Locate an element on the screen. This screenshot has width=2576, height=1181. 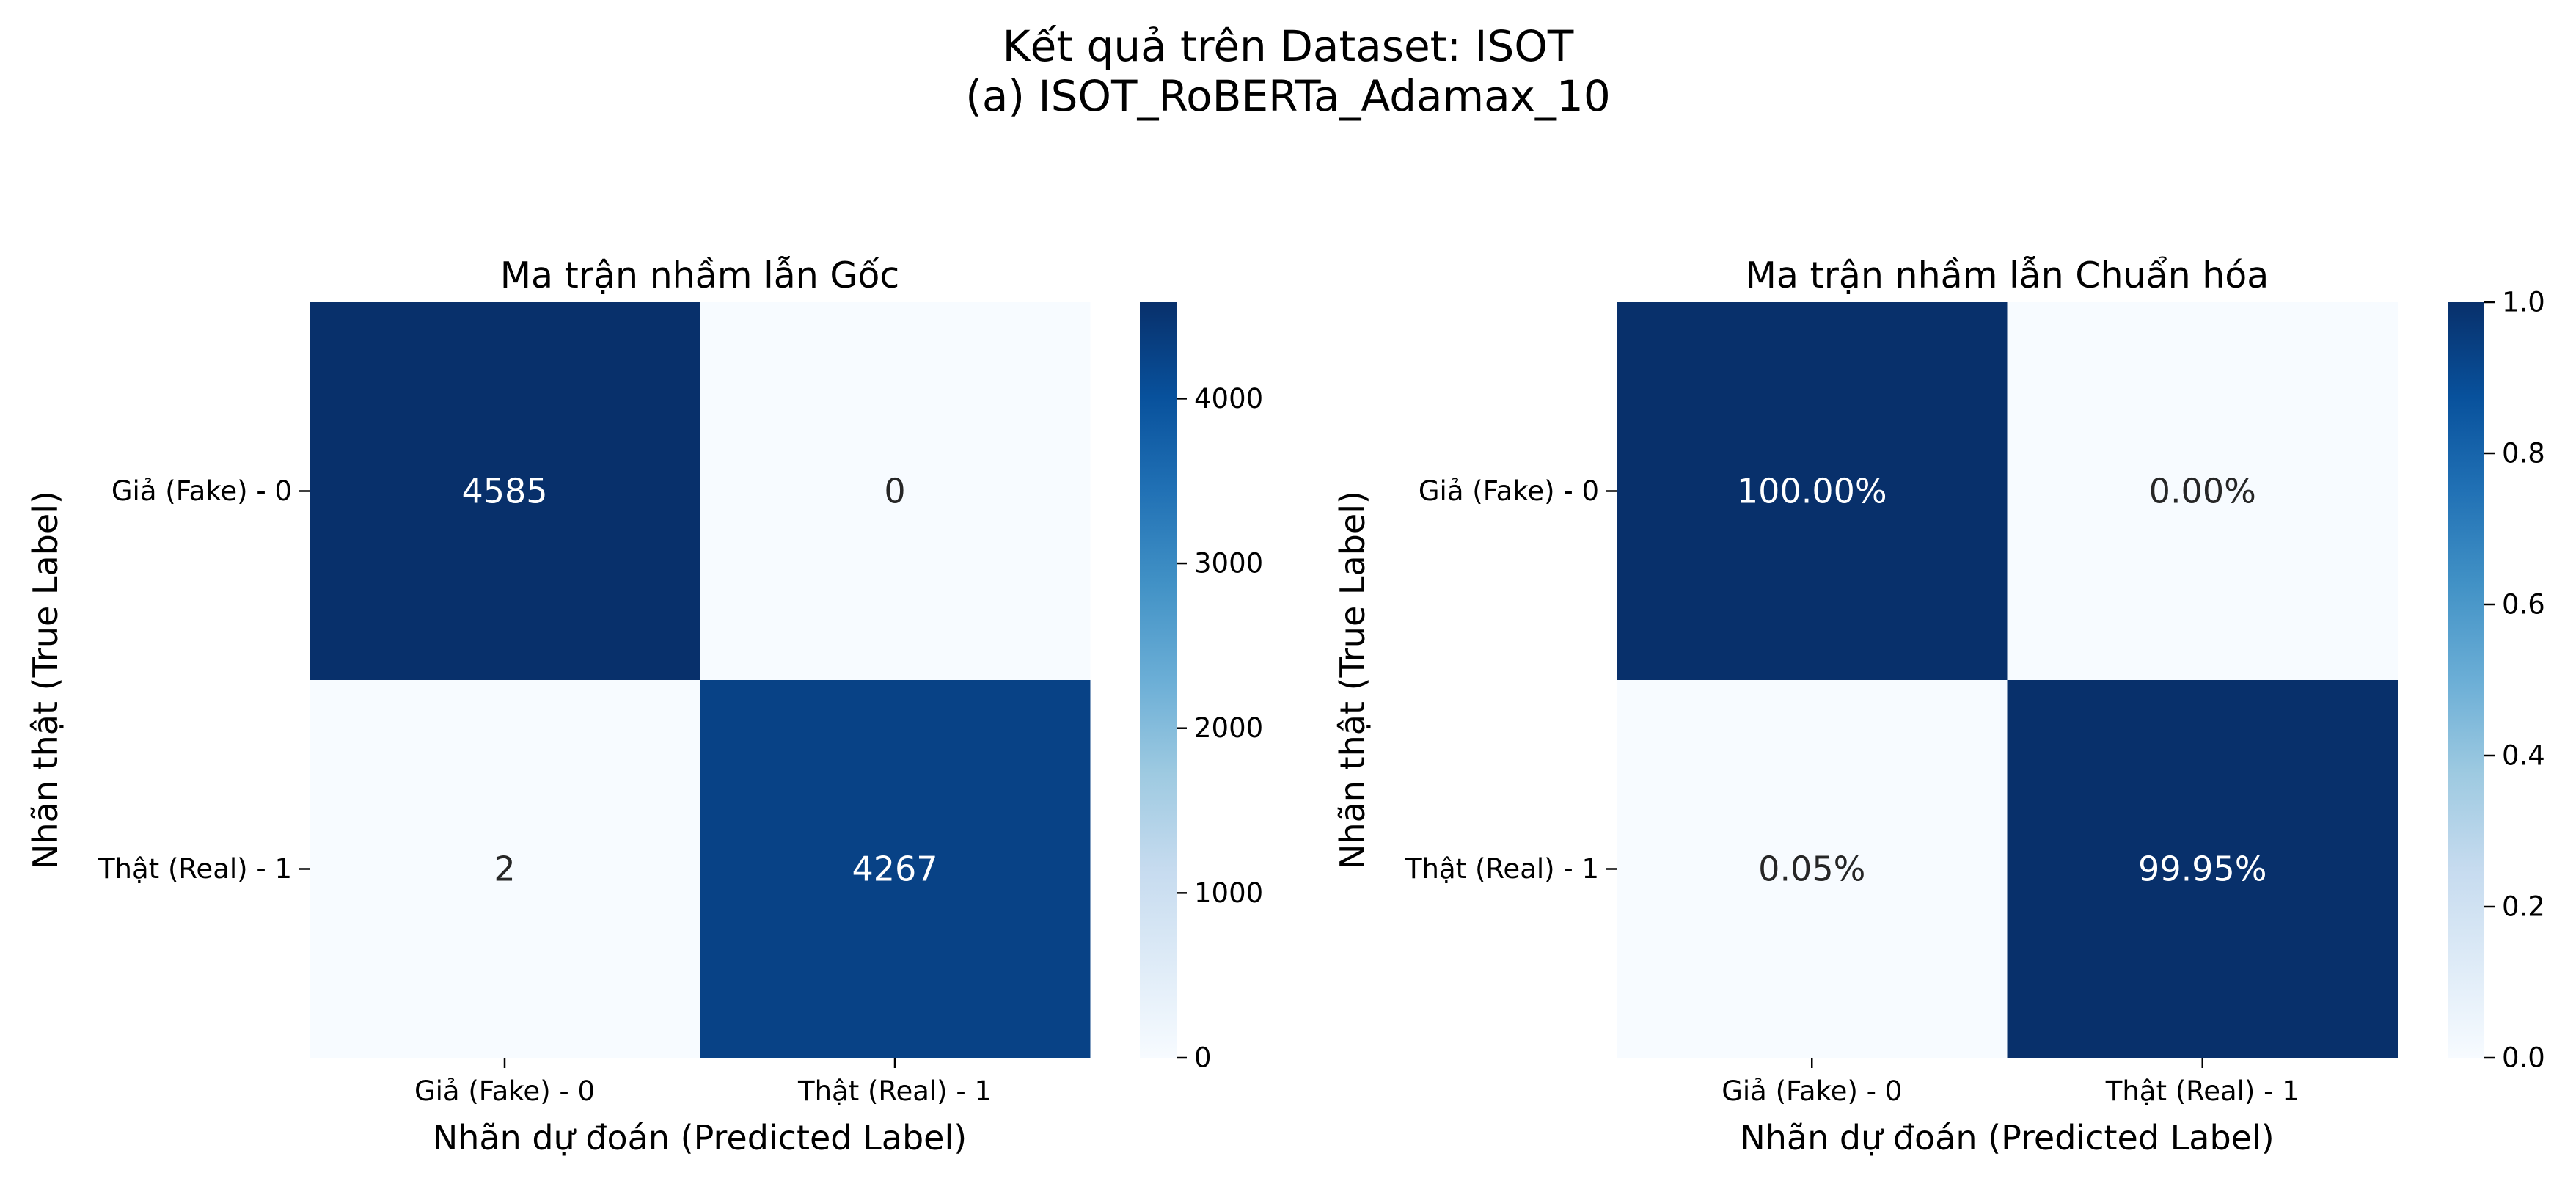
heatmap-title: Ma trận nhầm lẫn Chuẩn hóa is located at coordinates (2008, 275).